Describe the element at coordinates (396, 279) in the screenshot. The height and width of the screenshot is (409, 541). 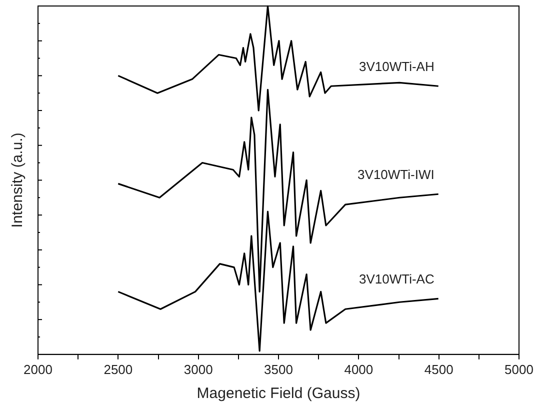
I see `series-label: 3V10WTi-AC` at that location.